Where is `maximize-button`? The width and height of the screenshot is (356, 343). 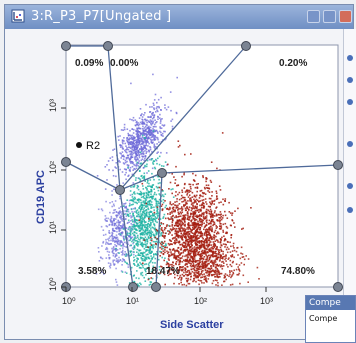 maximize-button is located at coordinates (329, 16).